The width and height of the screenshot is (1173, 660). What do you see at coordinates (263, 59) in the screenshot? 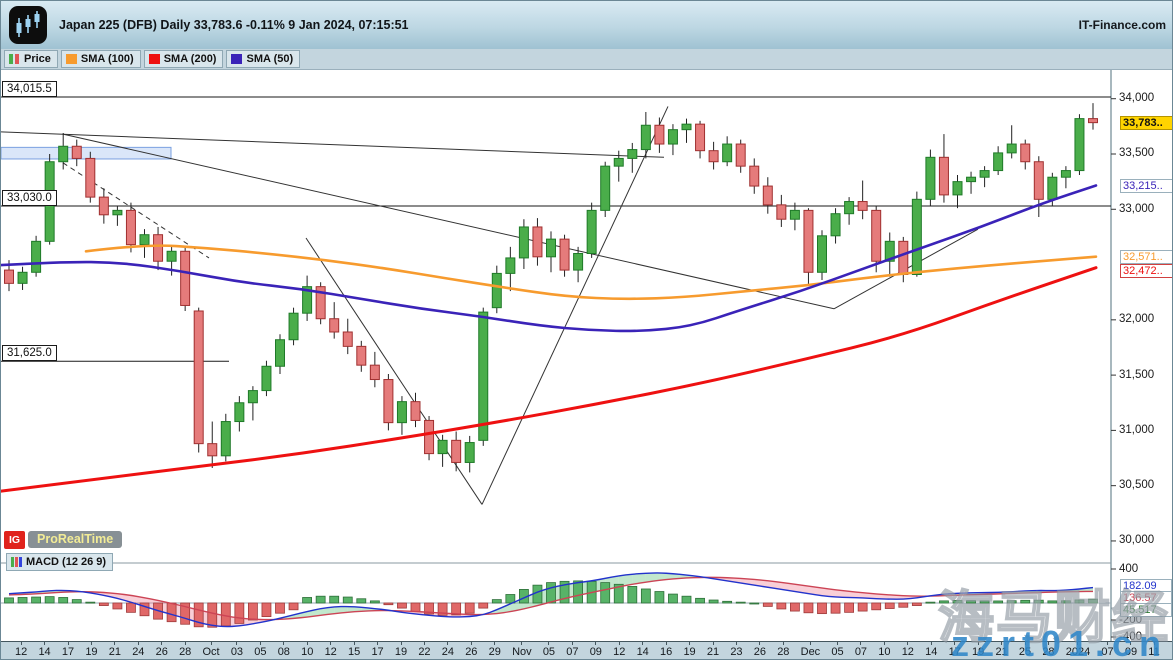
I see `legend-chip-sma-50: SMA (50)` at bounding box center [263, 59].